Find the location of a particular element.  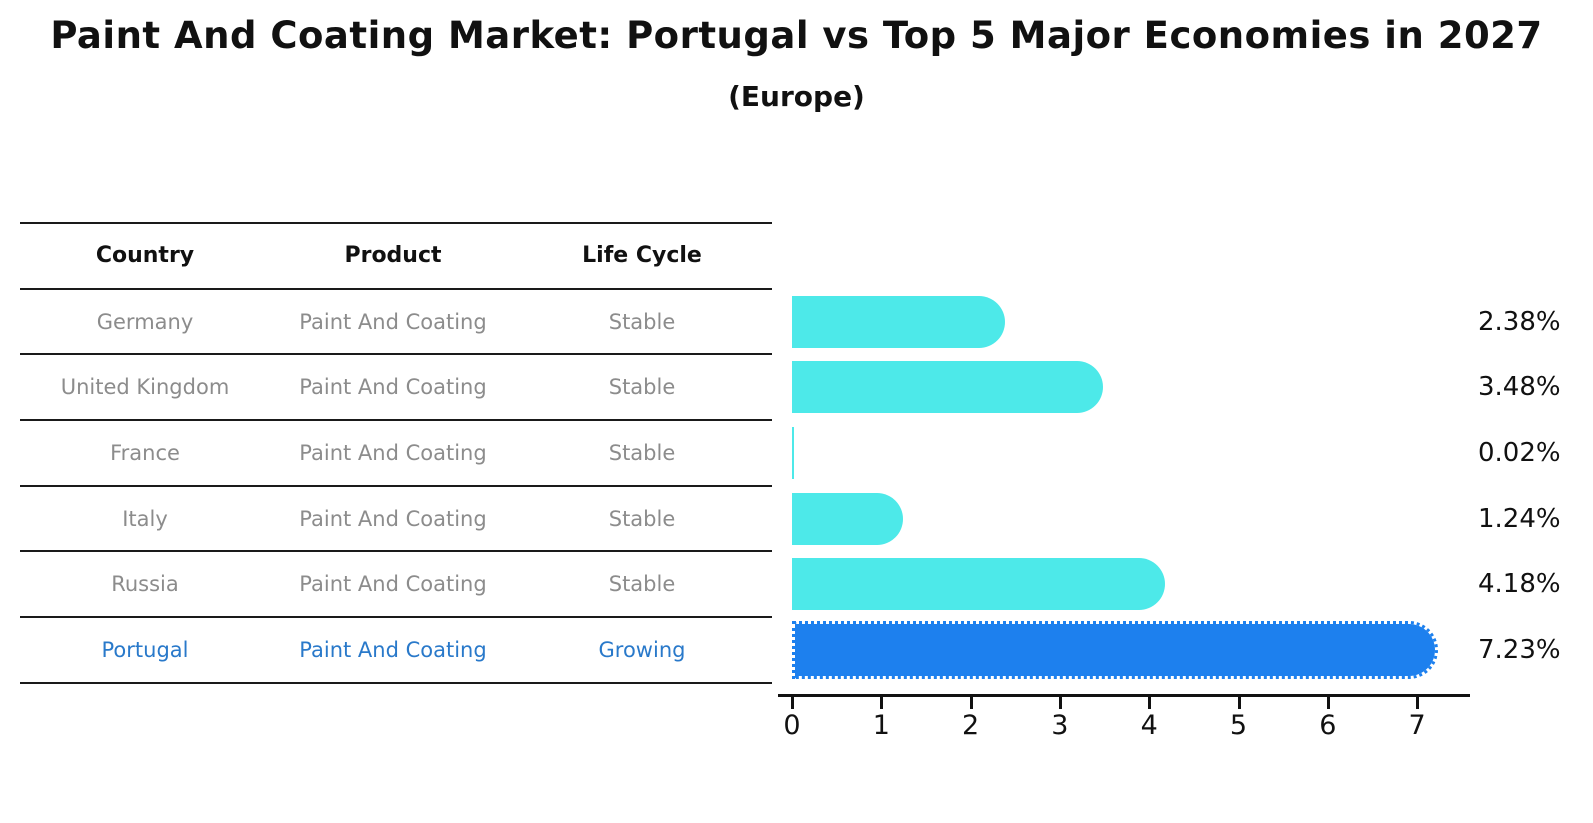

bar-russia is located at coordinates (979, 584).